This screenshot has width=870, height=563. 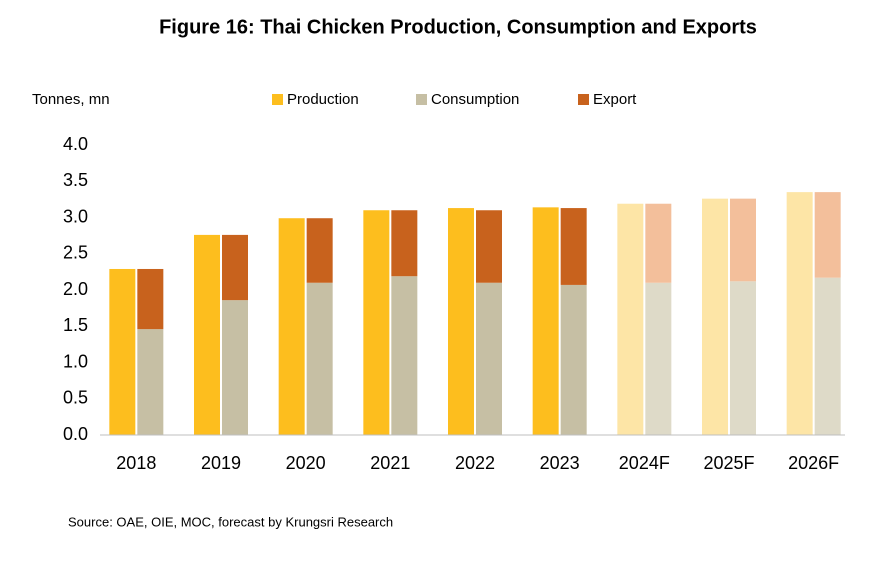 I want to click on y-tick-label: 1.0, so click(x=75, y=361).